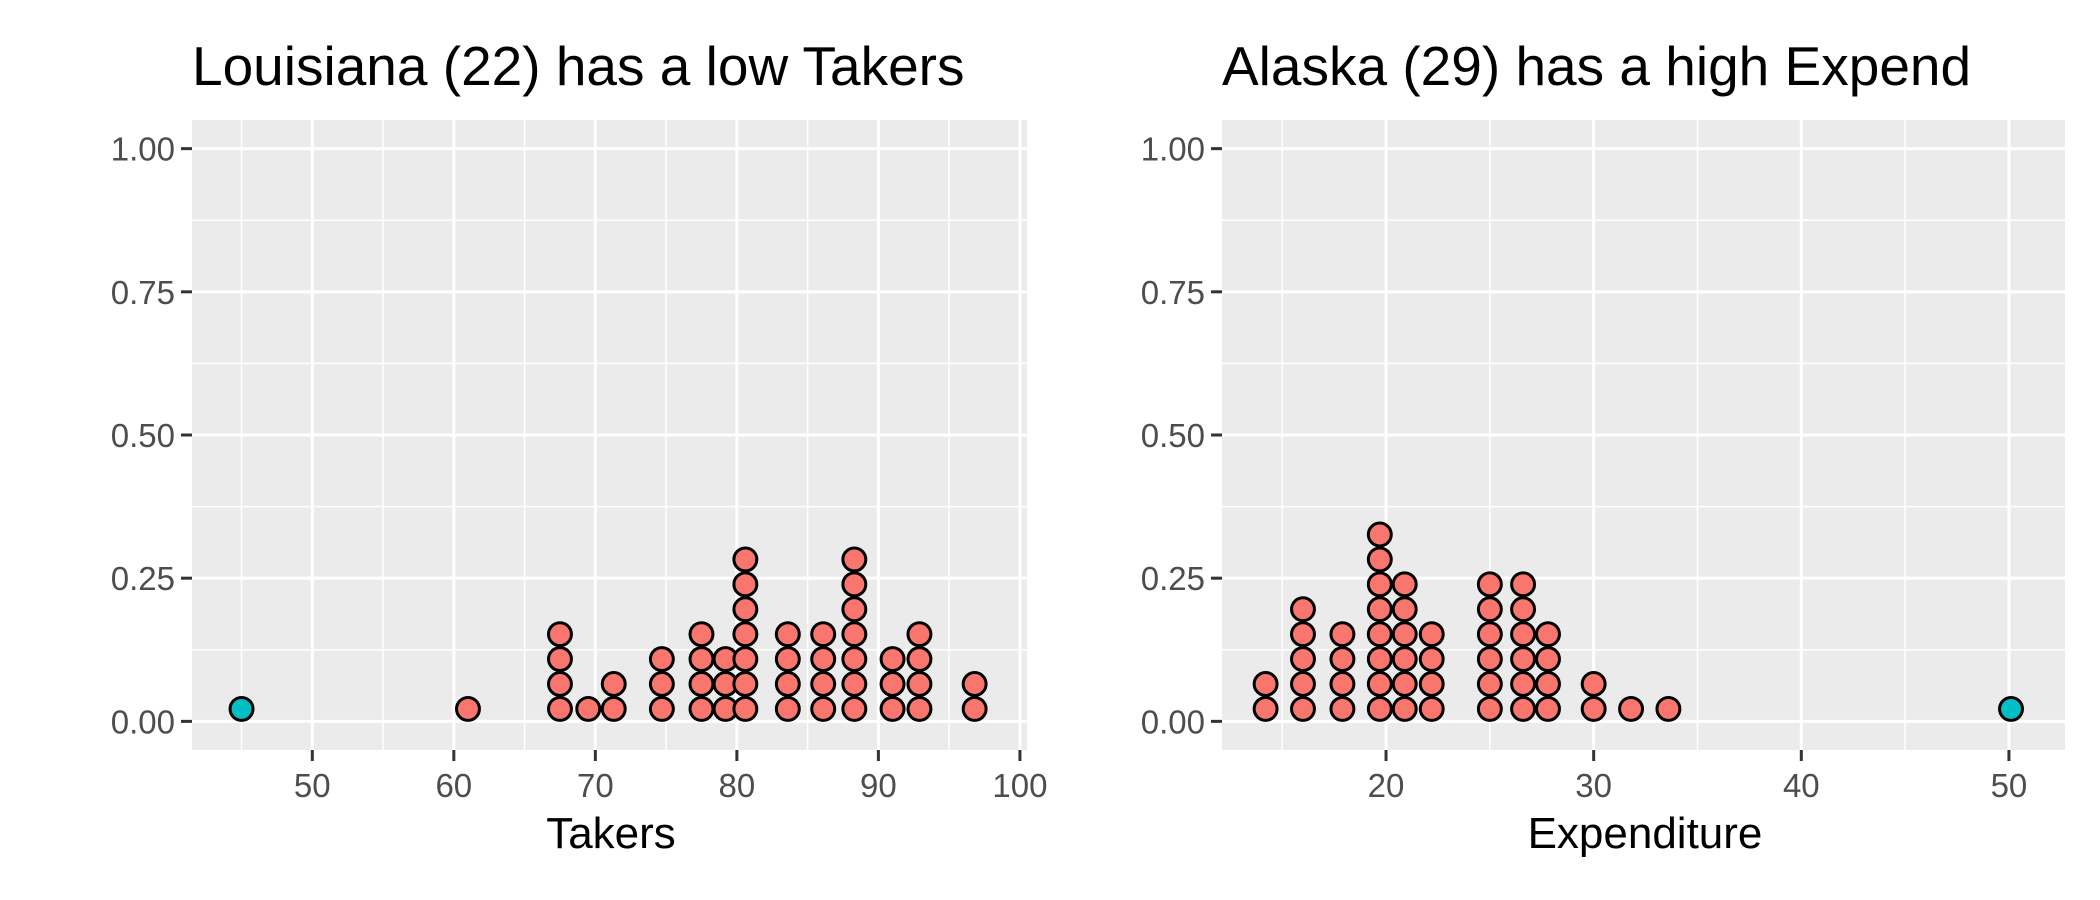 The height and width of the screenshot is (900, 2100). What do you see at coordinates (878, 785) in the screenshot?
I see `x-tick-label: 90` at bounding box center [878, 785].